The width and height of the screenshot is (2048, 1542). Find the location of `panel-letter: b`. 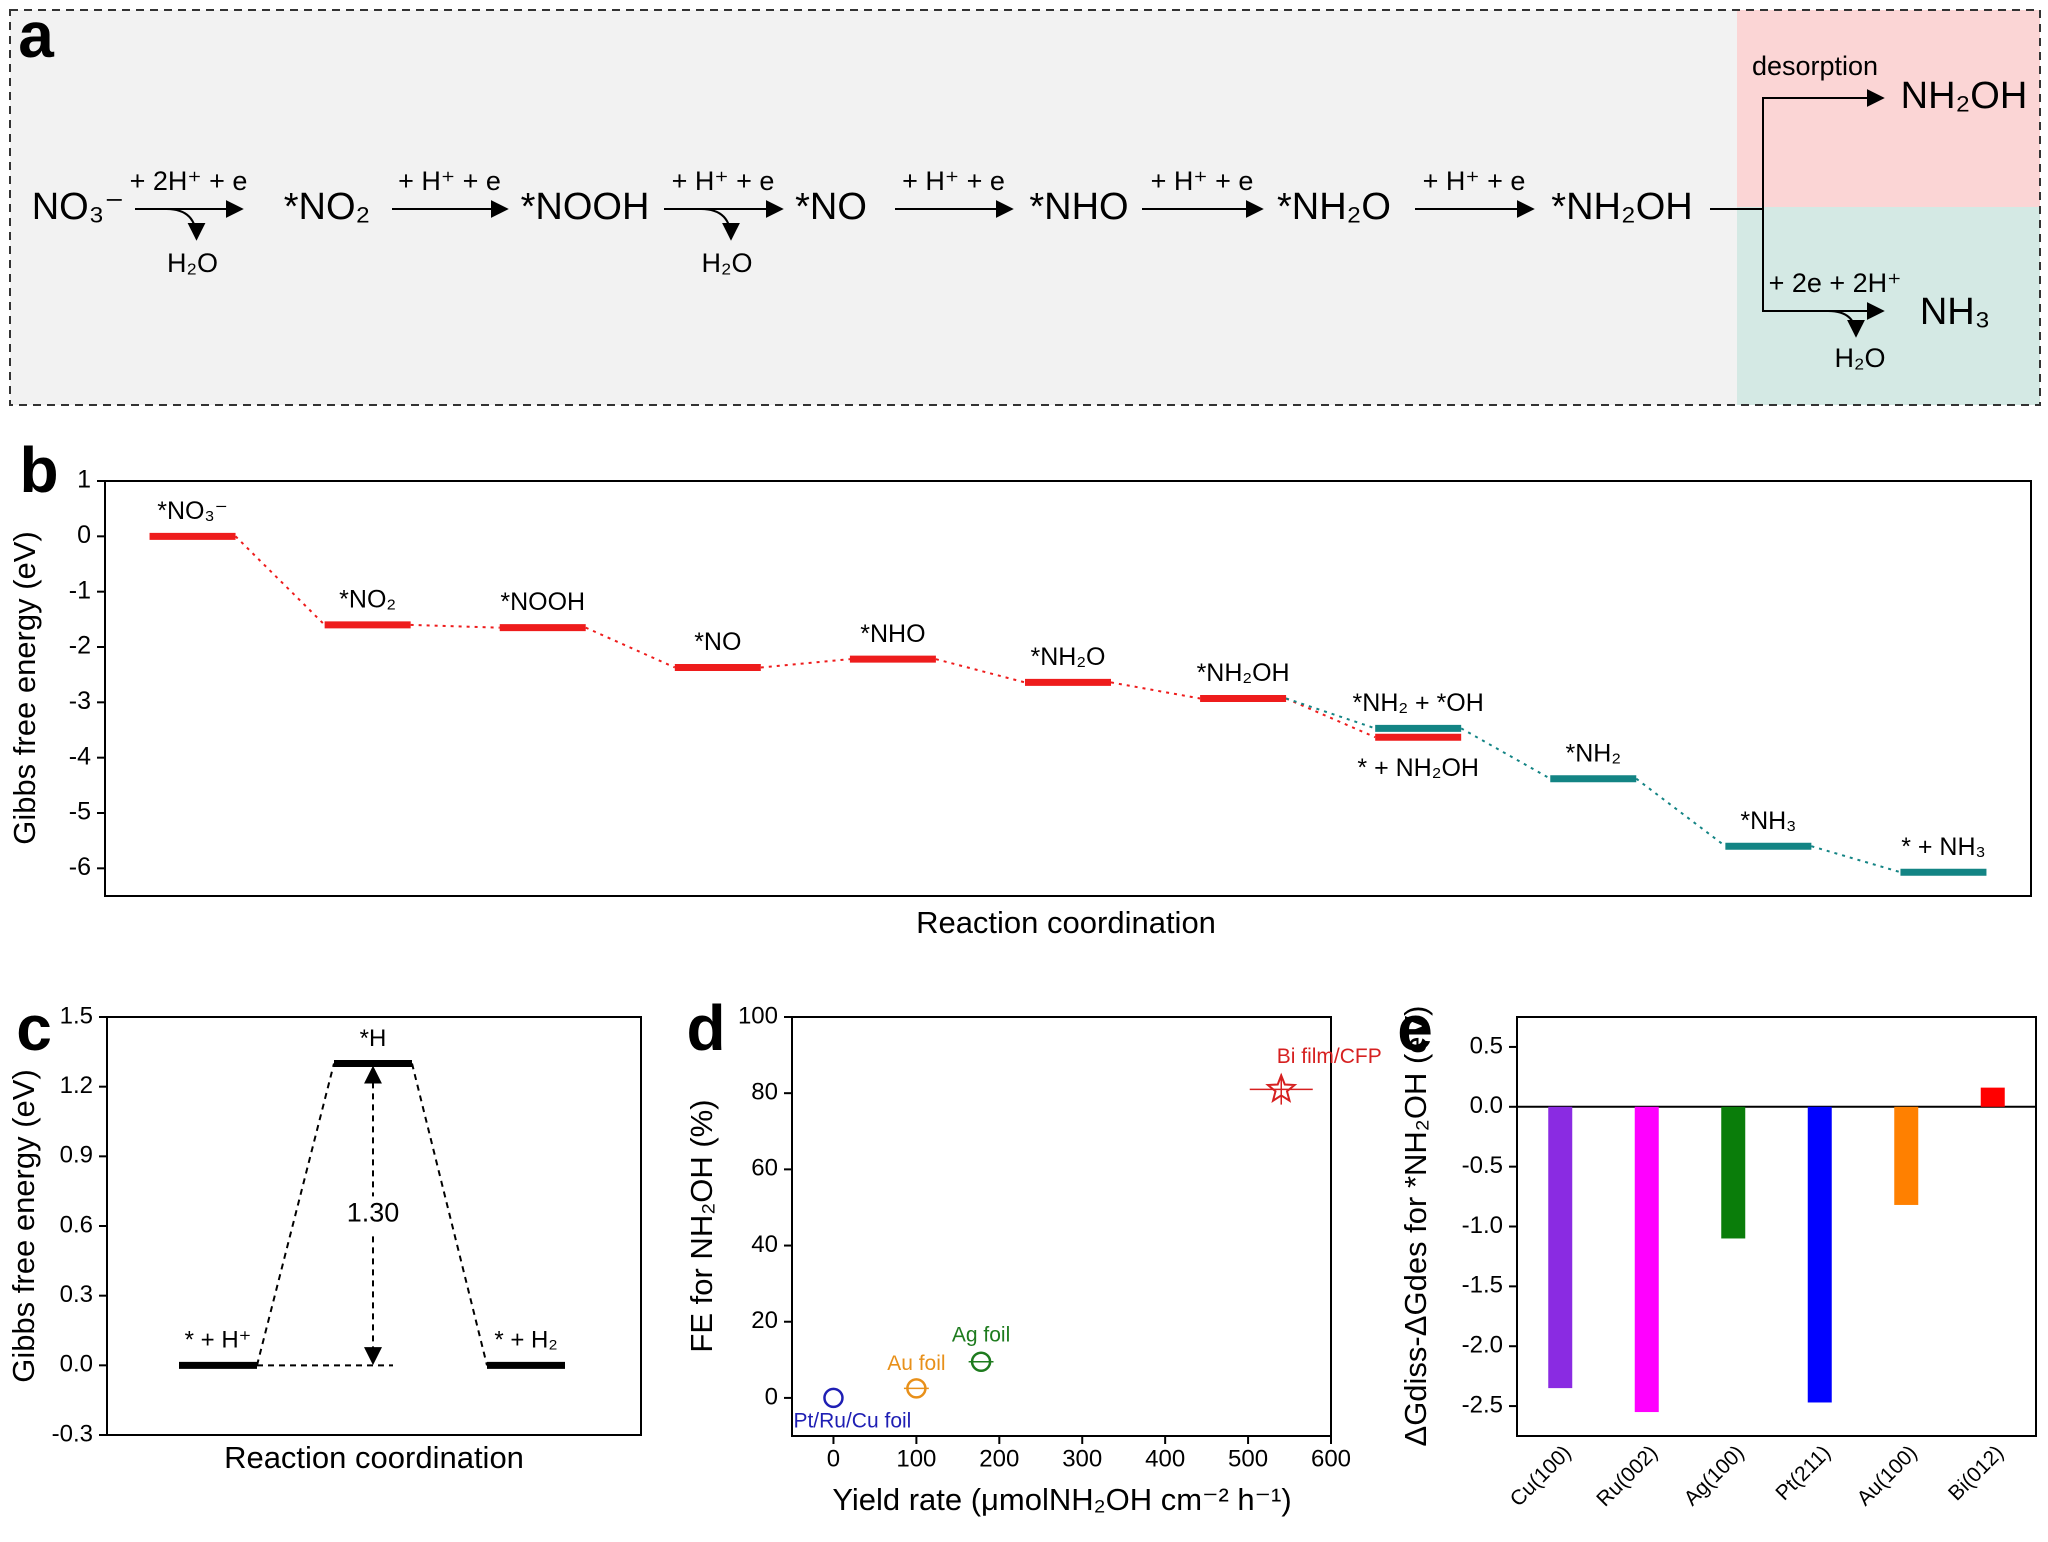

panel-letter: b is located at coordinates (38, 470).